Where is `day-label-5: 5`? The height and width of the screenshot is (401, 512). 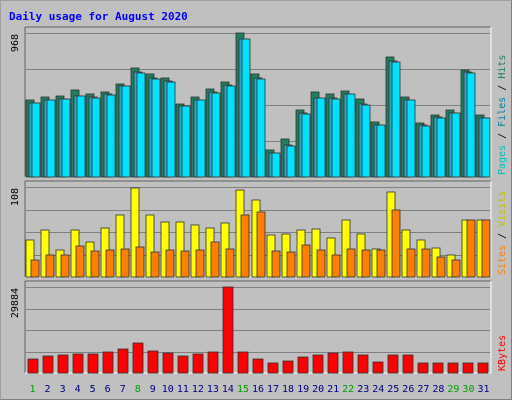 day-label-5: 5 is located at coordinates (93, 389).